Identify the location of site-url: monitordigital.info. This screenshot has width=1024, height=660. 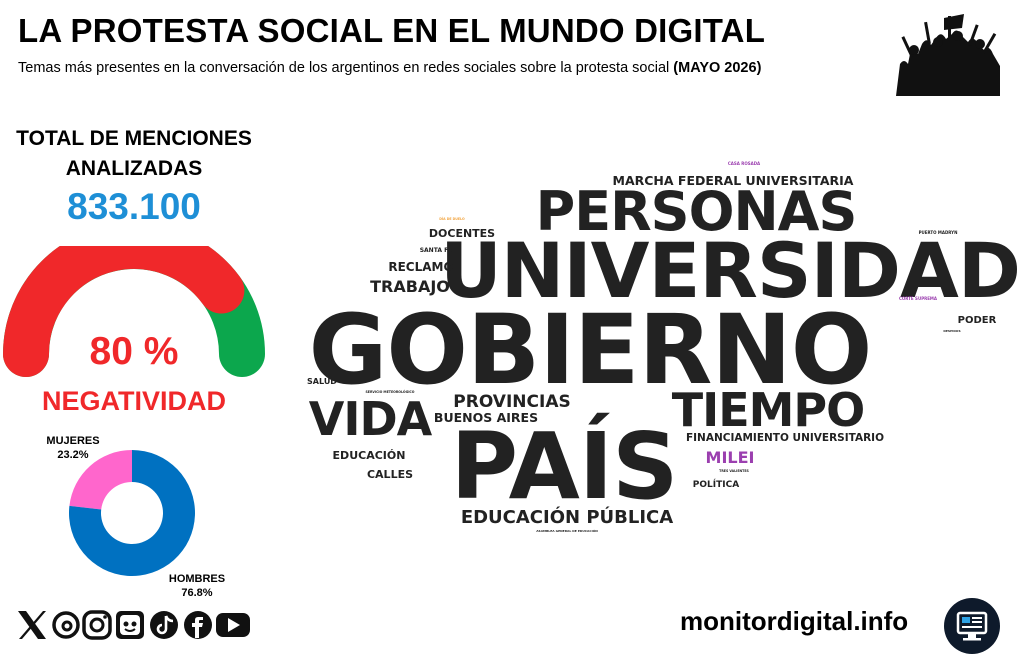
(794, 621).